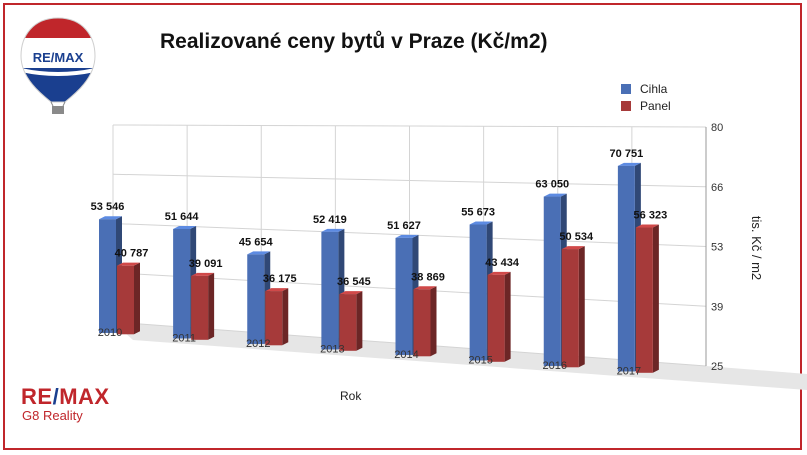 The image size is (807, 455). I want to click on data-label-cihla: 52 419, so click(330, 220).